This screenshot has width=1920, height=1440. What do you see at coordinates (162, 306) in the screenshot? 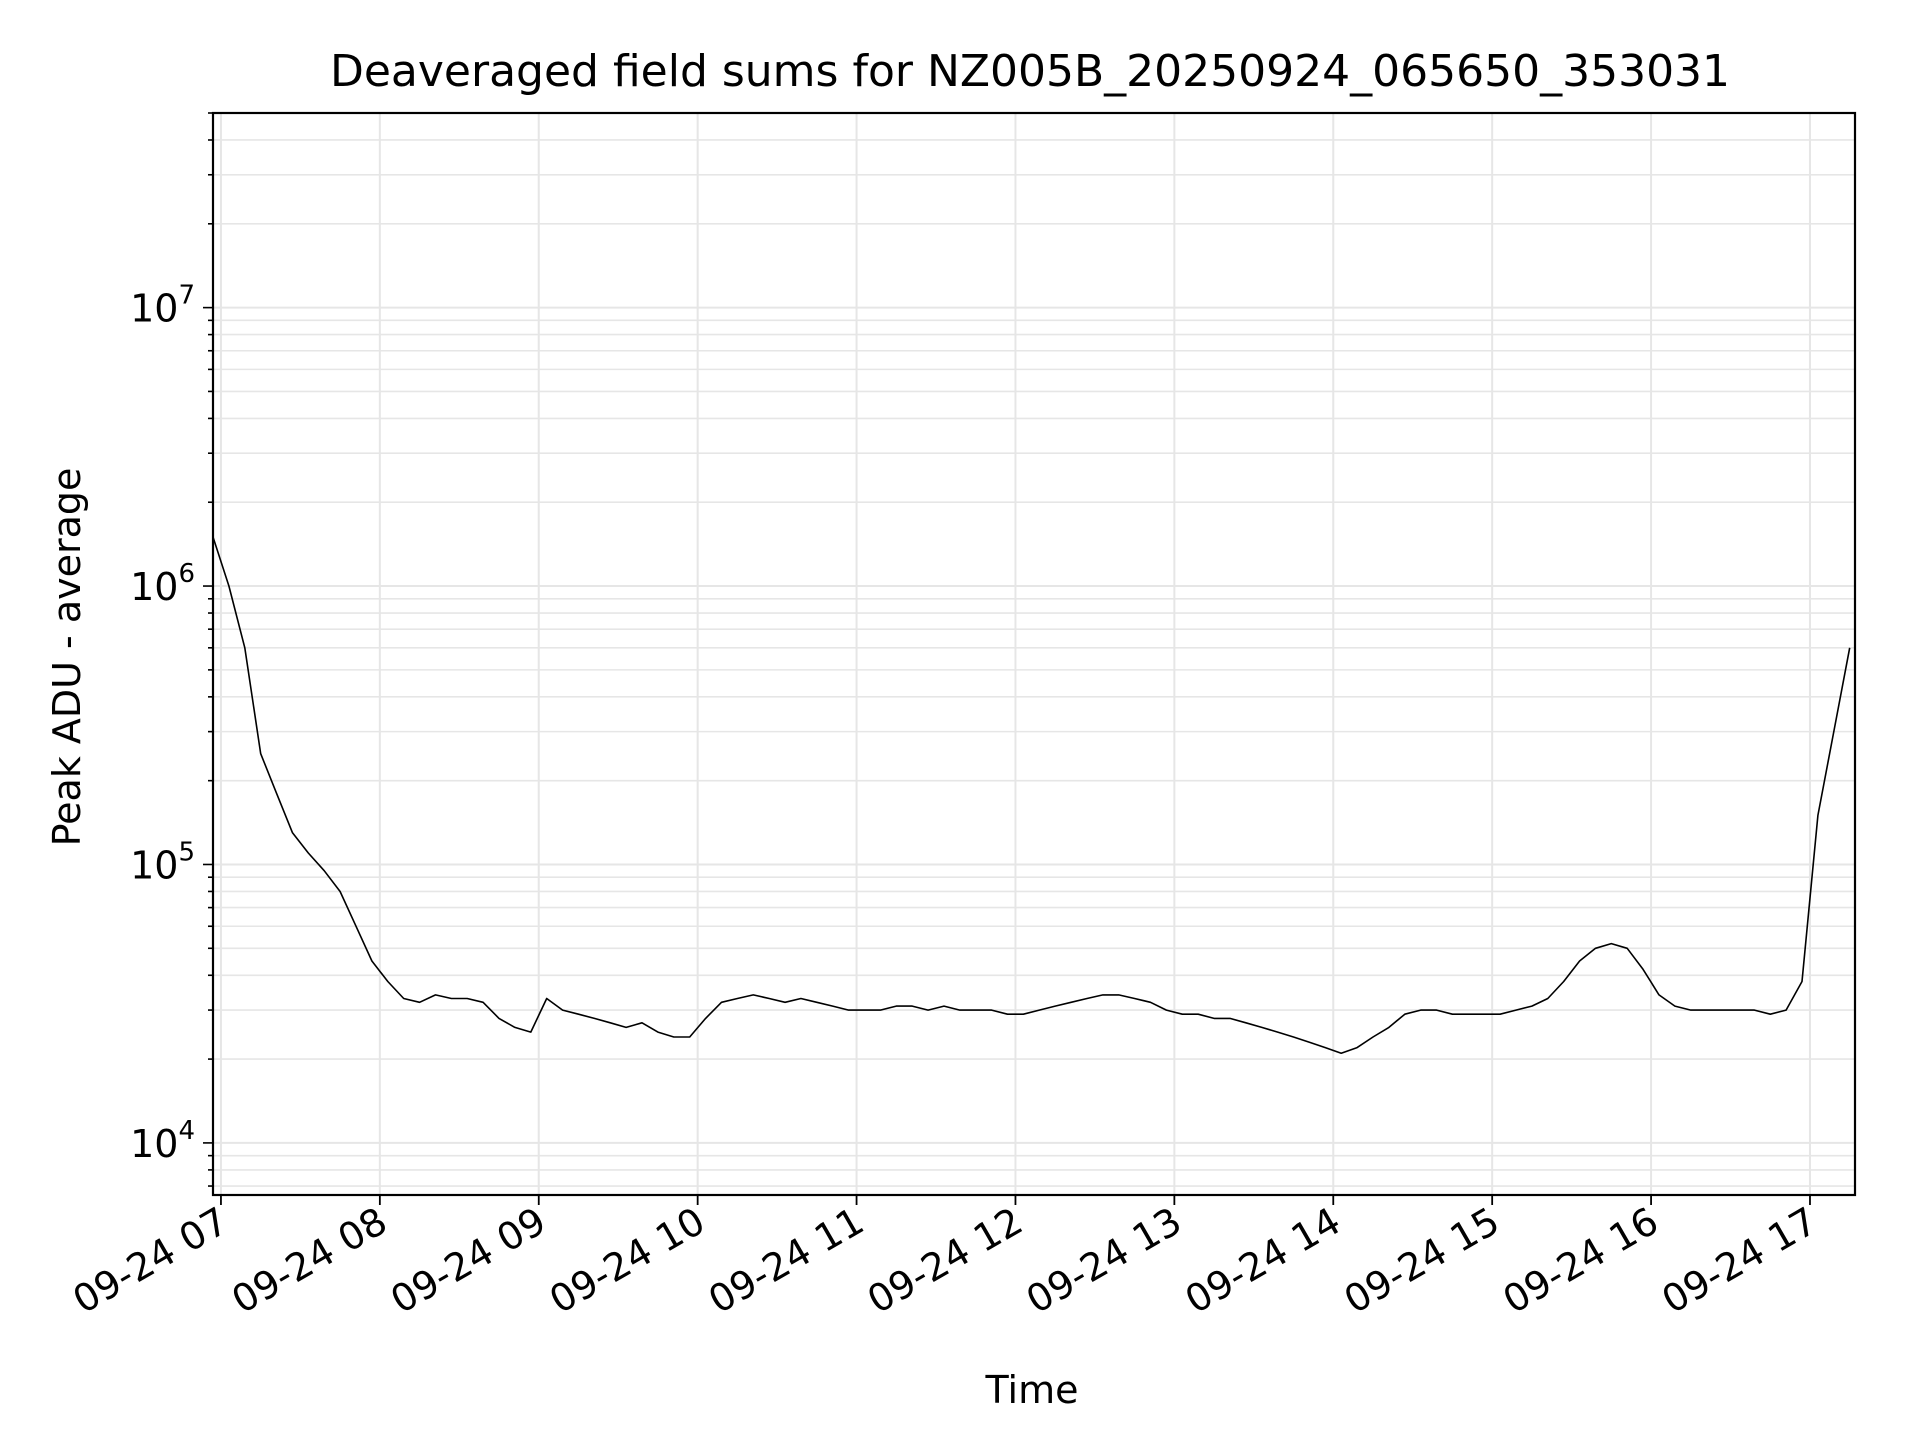
I see `y-tick-label: 10⁷` at bounding box center [162, 306].